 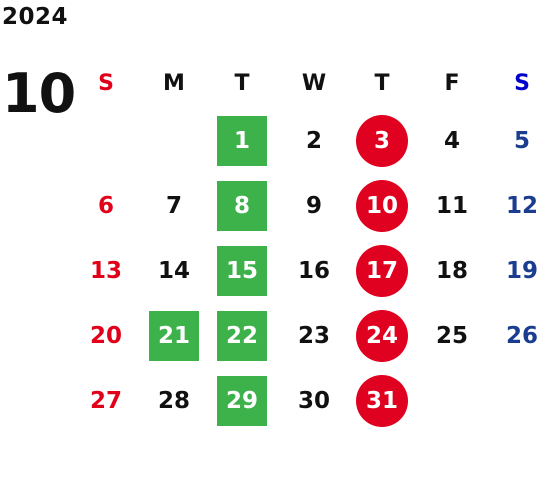 What do you see at coordinates (105, 400) in the screenshot?
I see `day-cell: 27` at bounding box center [105, 400].